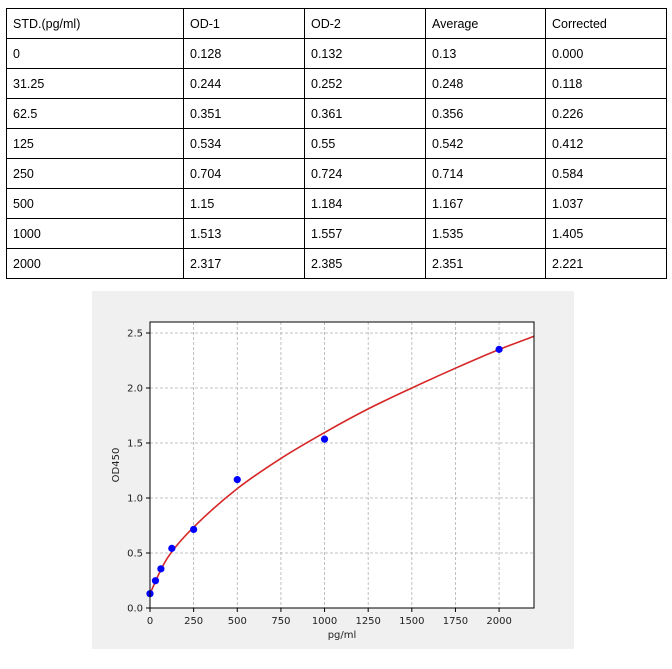  What do you see at coordinates (606, 53) in the screenshot?
I see `table-cell: 0.000` at bounding box center [606, 53].